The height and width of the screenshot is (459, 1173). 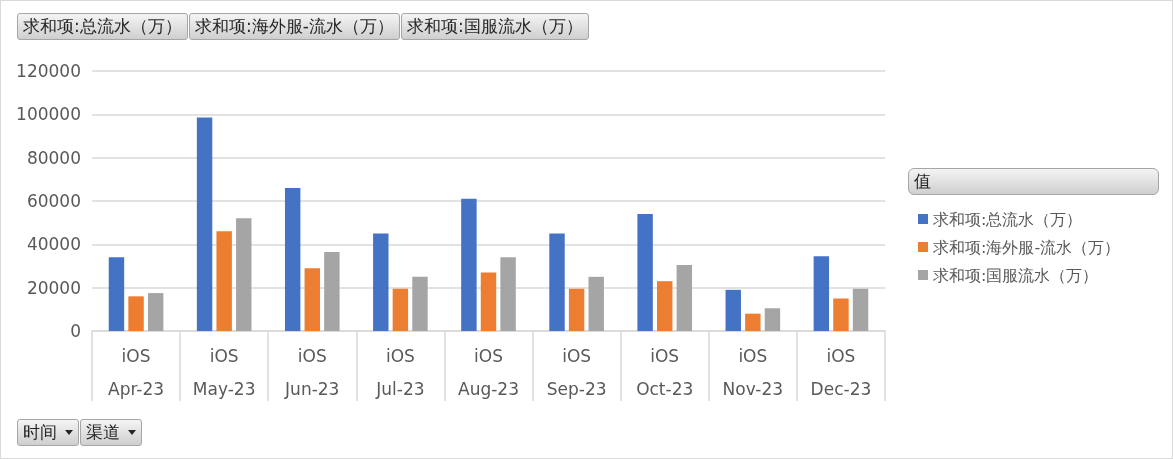 What do you see at coordinates (48, 432) in the screenshot?
I see `field-button: 时间` at bounding box center [48, 432].